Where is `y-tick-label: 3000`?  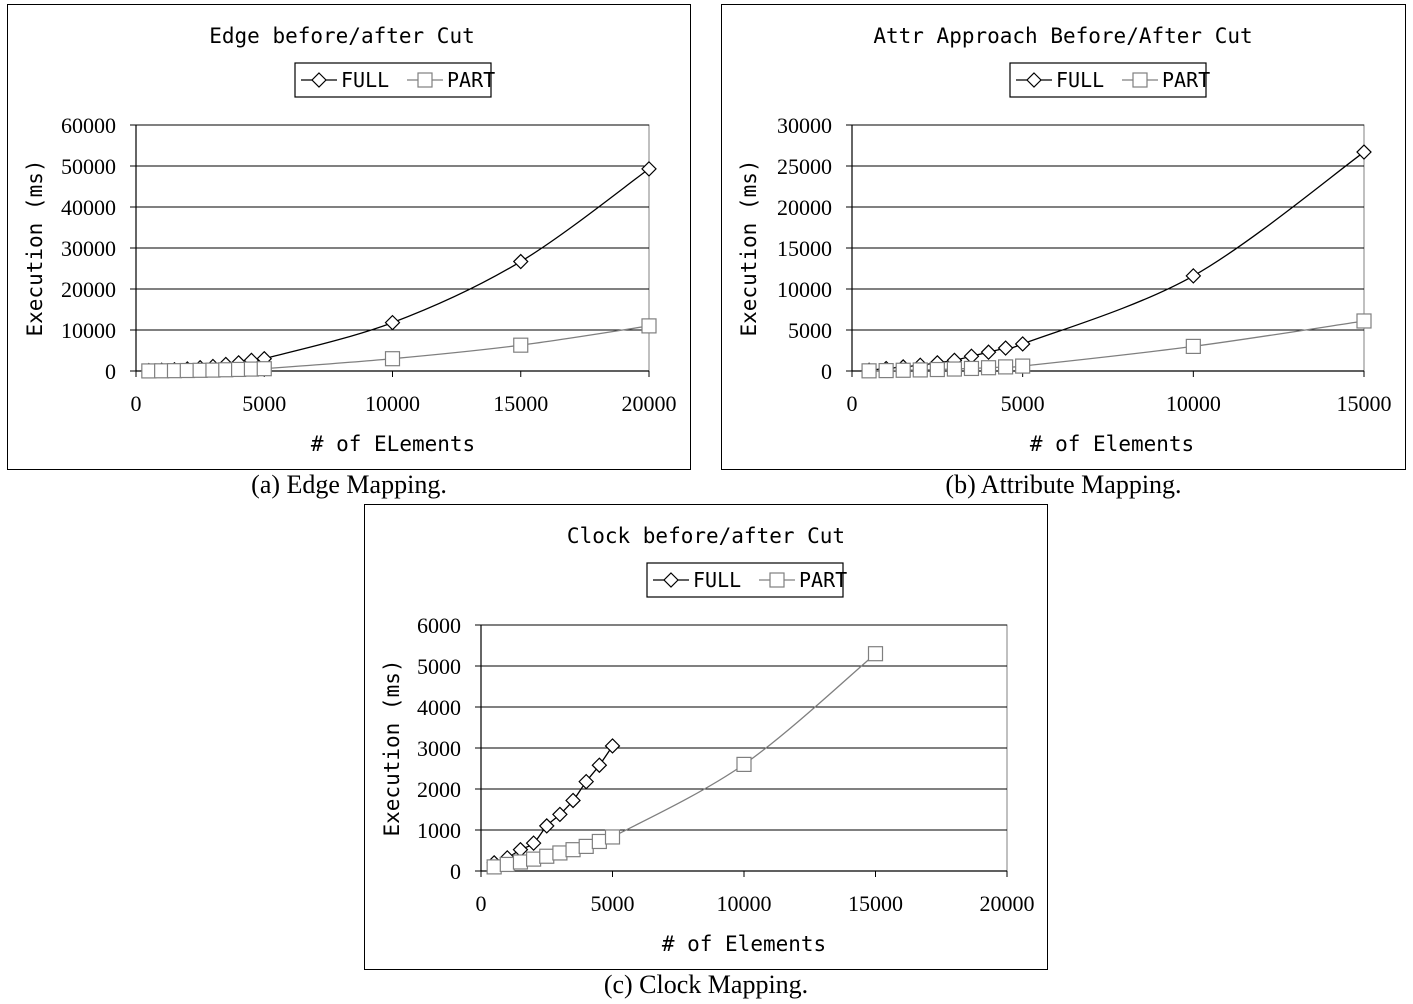
y-tick-label: 3000 is located at coordinates (439, 748).